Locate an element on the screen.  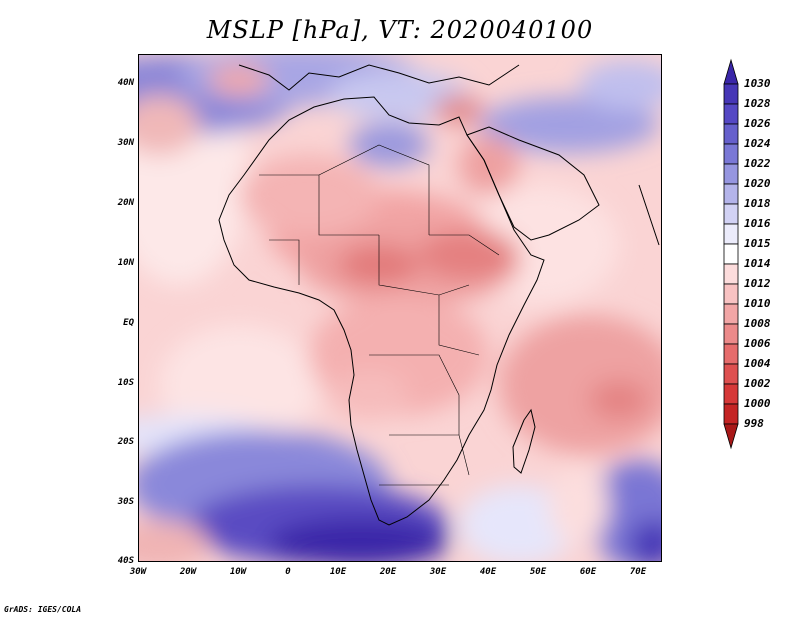
y-tick-label: EQ is located at coordinates (128, 323).